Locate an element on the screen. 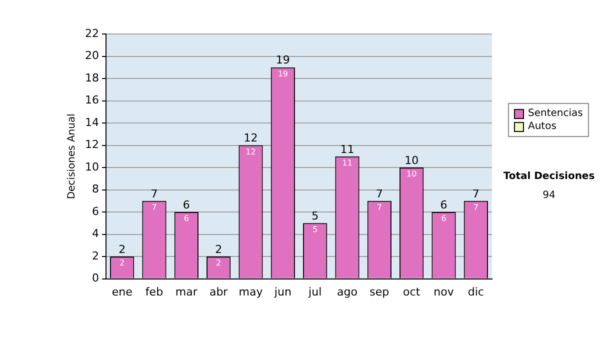 The image size is (600, 340). legend-label: Sentencias is located at coordinates (555, 113).